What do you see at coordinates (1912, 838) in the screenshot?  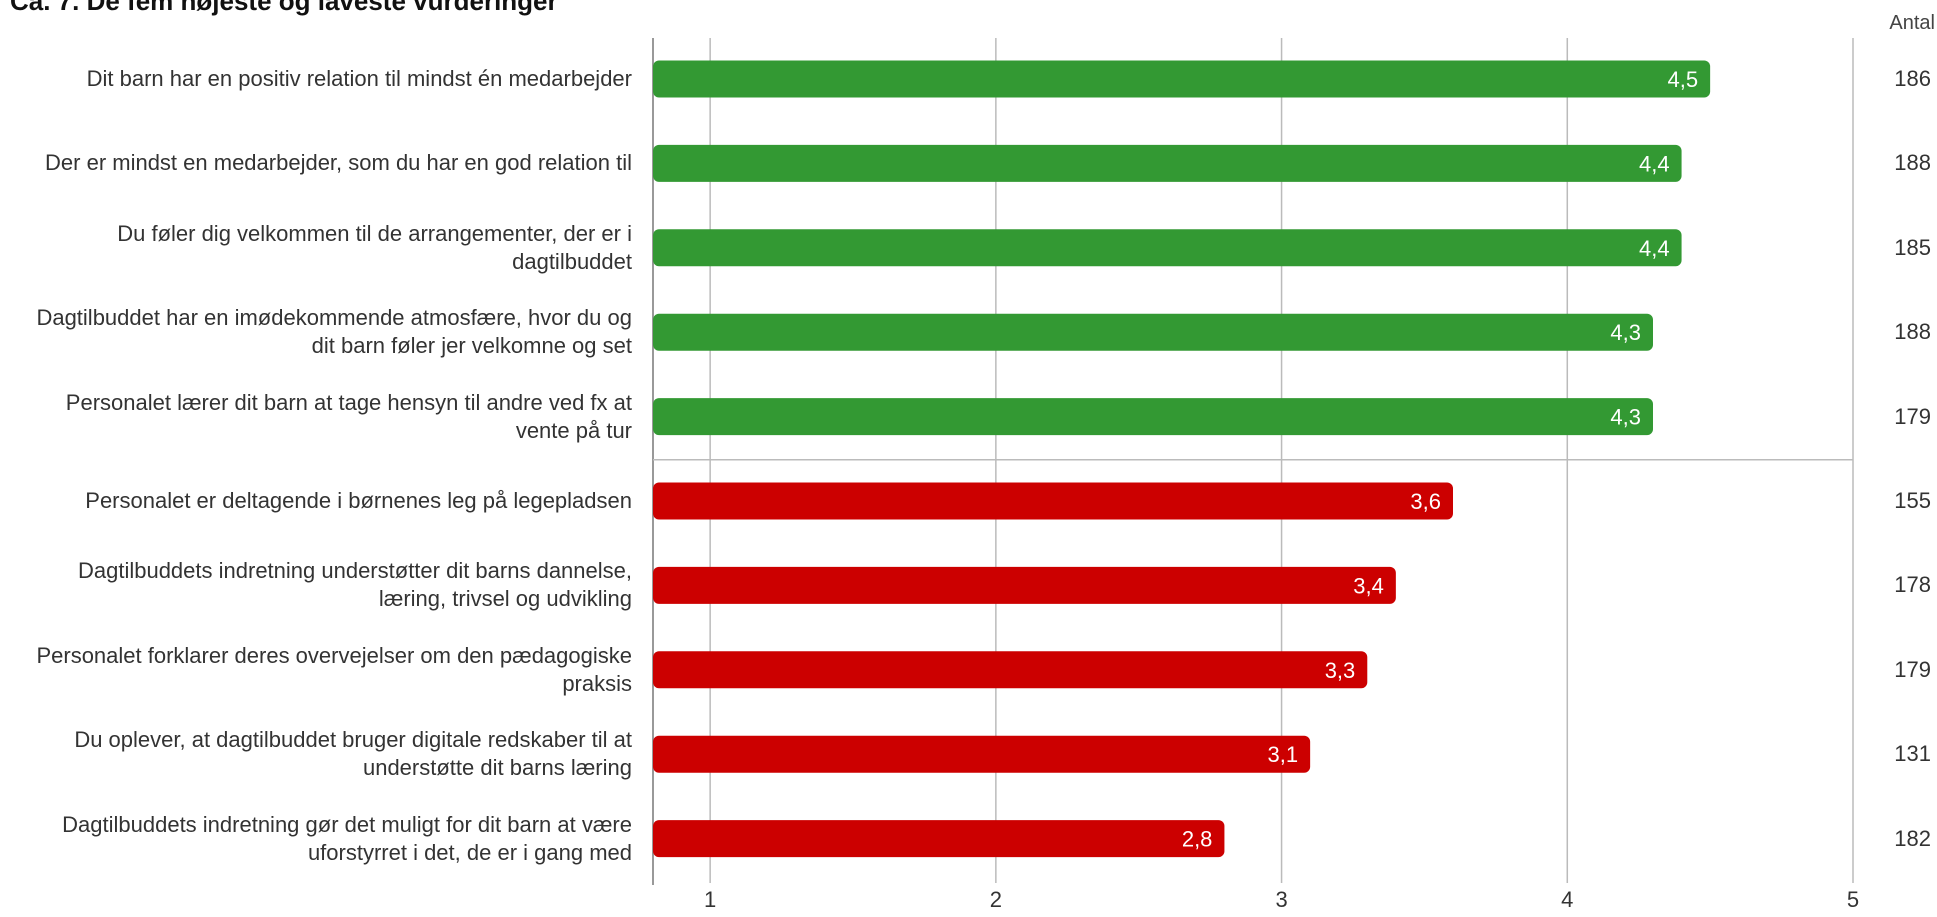 I see `count-value: 182` at bounding box center [1912, 838].